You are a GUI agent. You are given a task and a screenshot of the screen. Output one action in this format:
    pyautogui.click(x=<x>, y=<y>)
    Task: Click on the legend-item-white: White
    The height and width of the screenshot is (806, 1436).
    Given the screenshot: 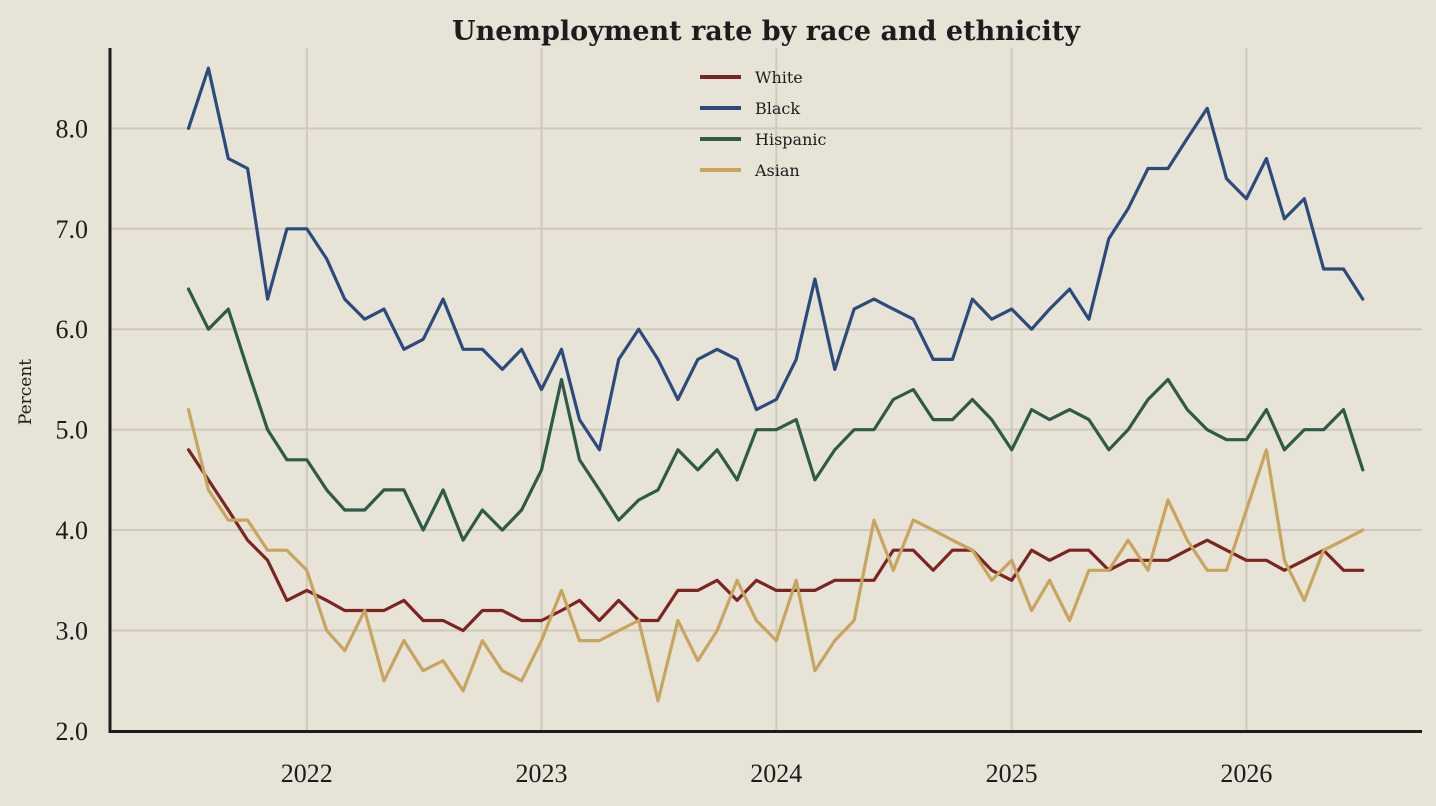 What is the action you would take?
    pyautogui.click(x=751, y=77)
    